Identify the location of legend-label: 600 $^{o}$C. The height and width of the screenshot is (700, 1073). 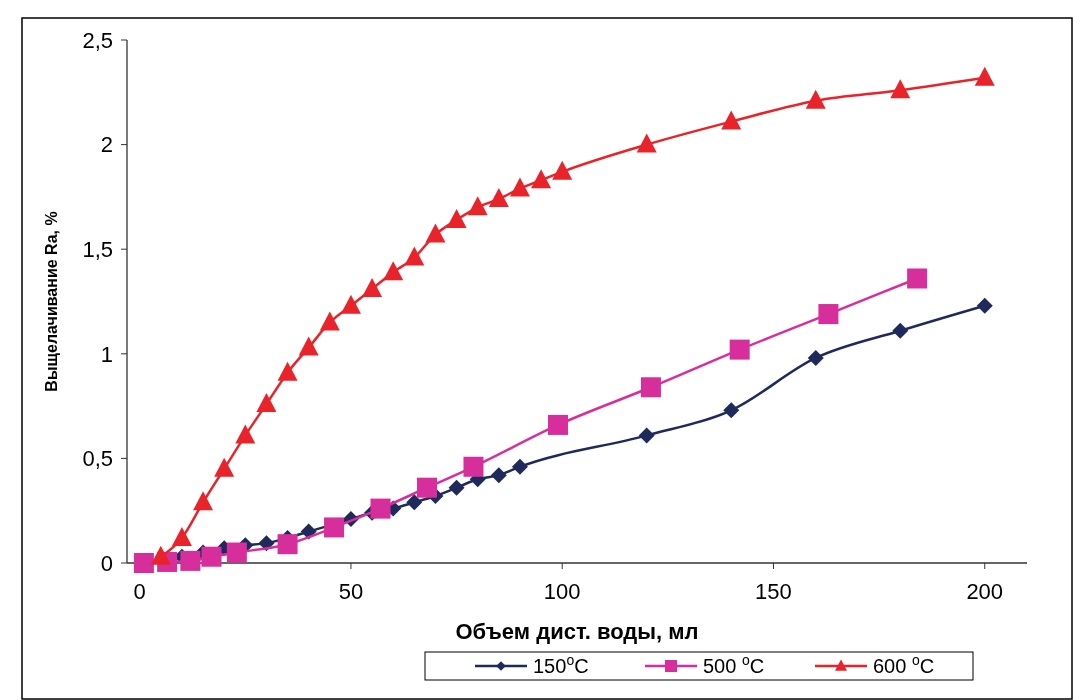
(904, 664).